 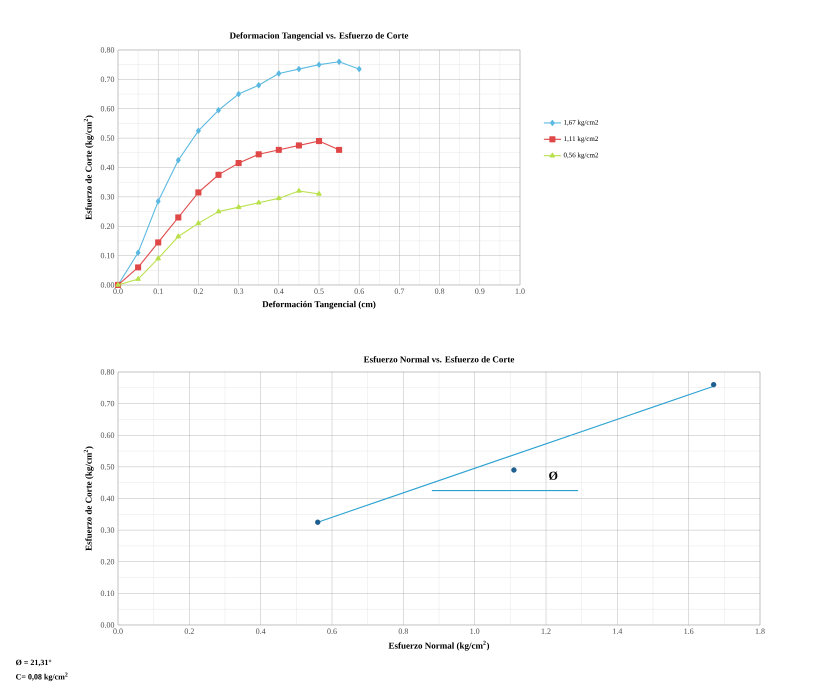 I want to click on x-tick-label: 0.3, so click(x=239, y=291).